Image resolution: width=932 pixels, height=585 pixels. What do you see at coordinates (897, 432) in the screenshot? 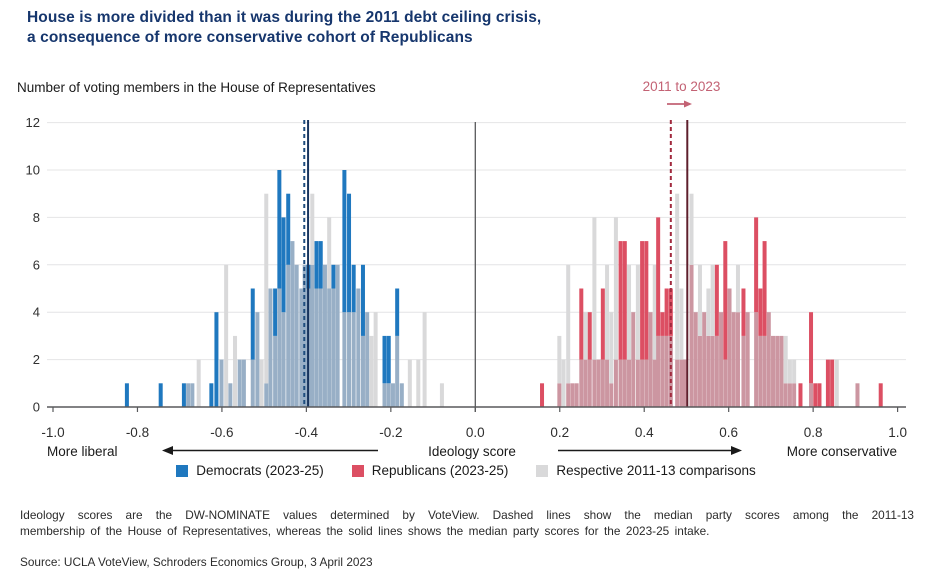
I see `x-tick-label: 1.0` at bounding box center [897, 432].